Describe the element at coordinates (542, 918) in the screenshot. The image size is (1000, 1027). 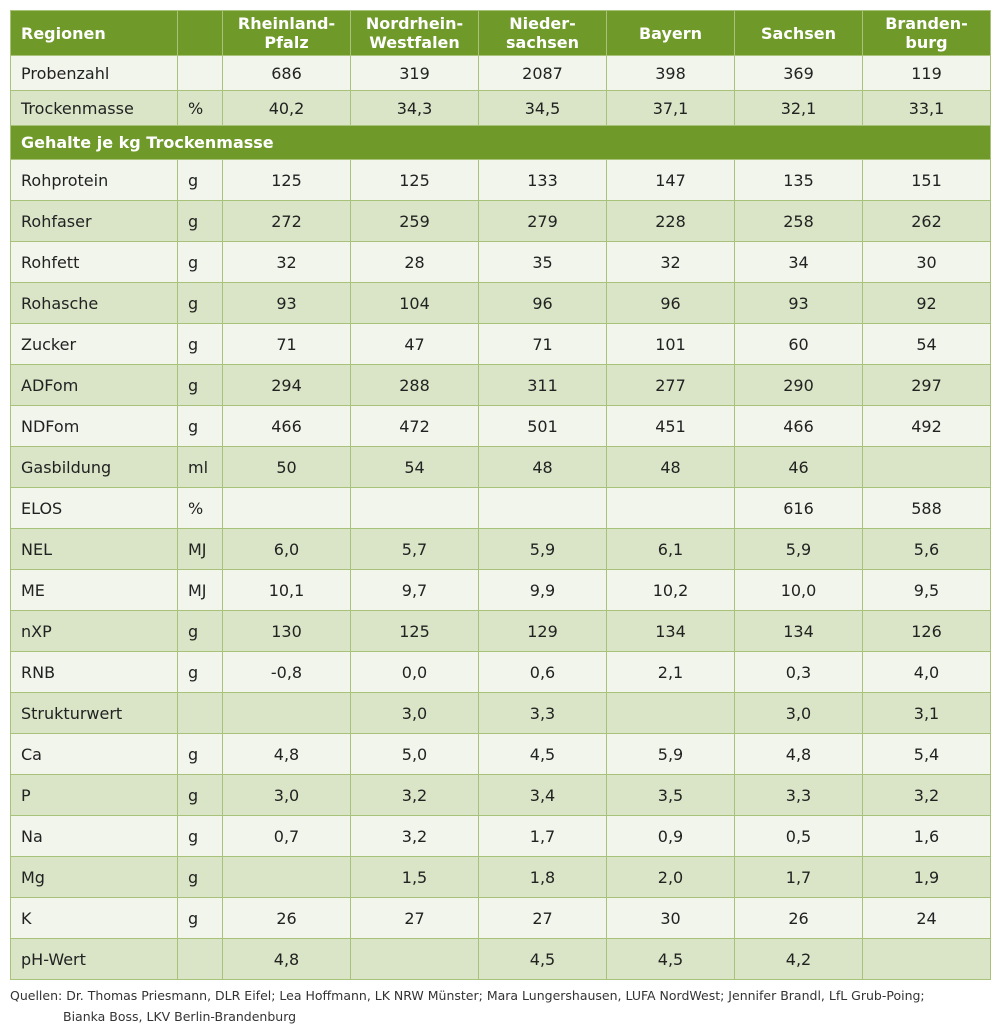
I see `table-cell: 27` at that location.